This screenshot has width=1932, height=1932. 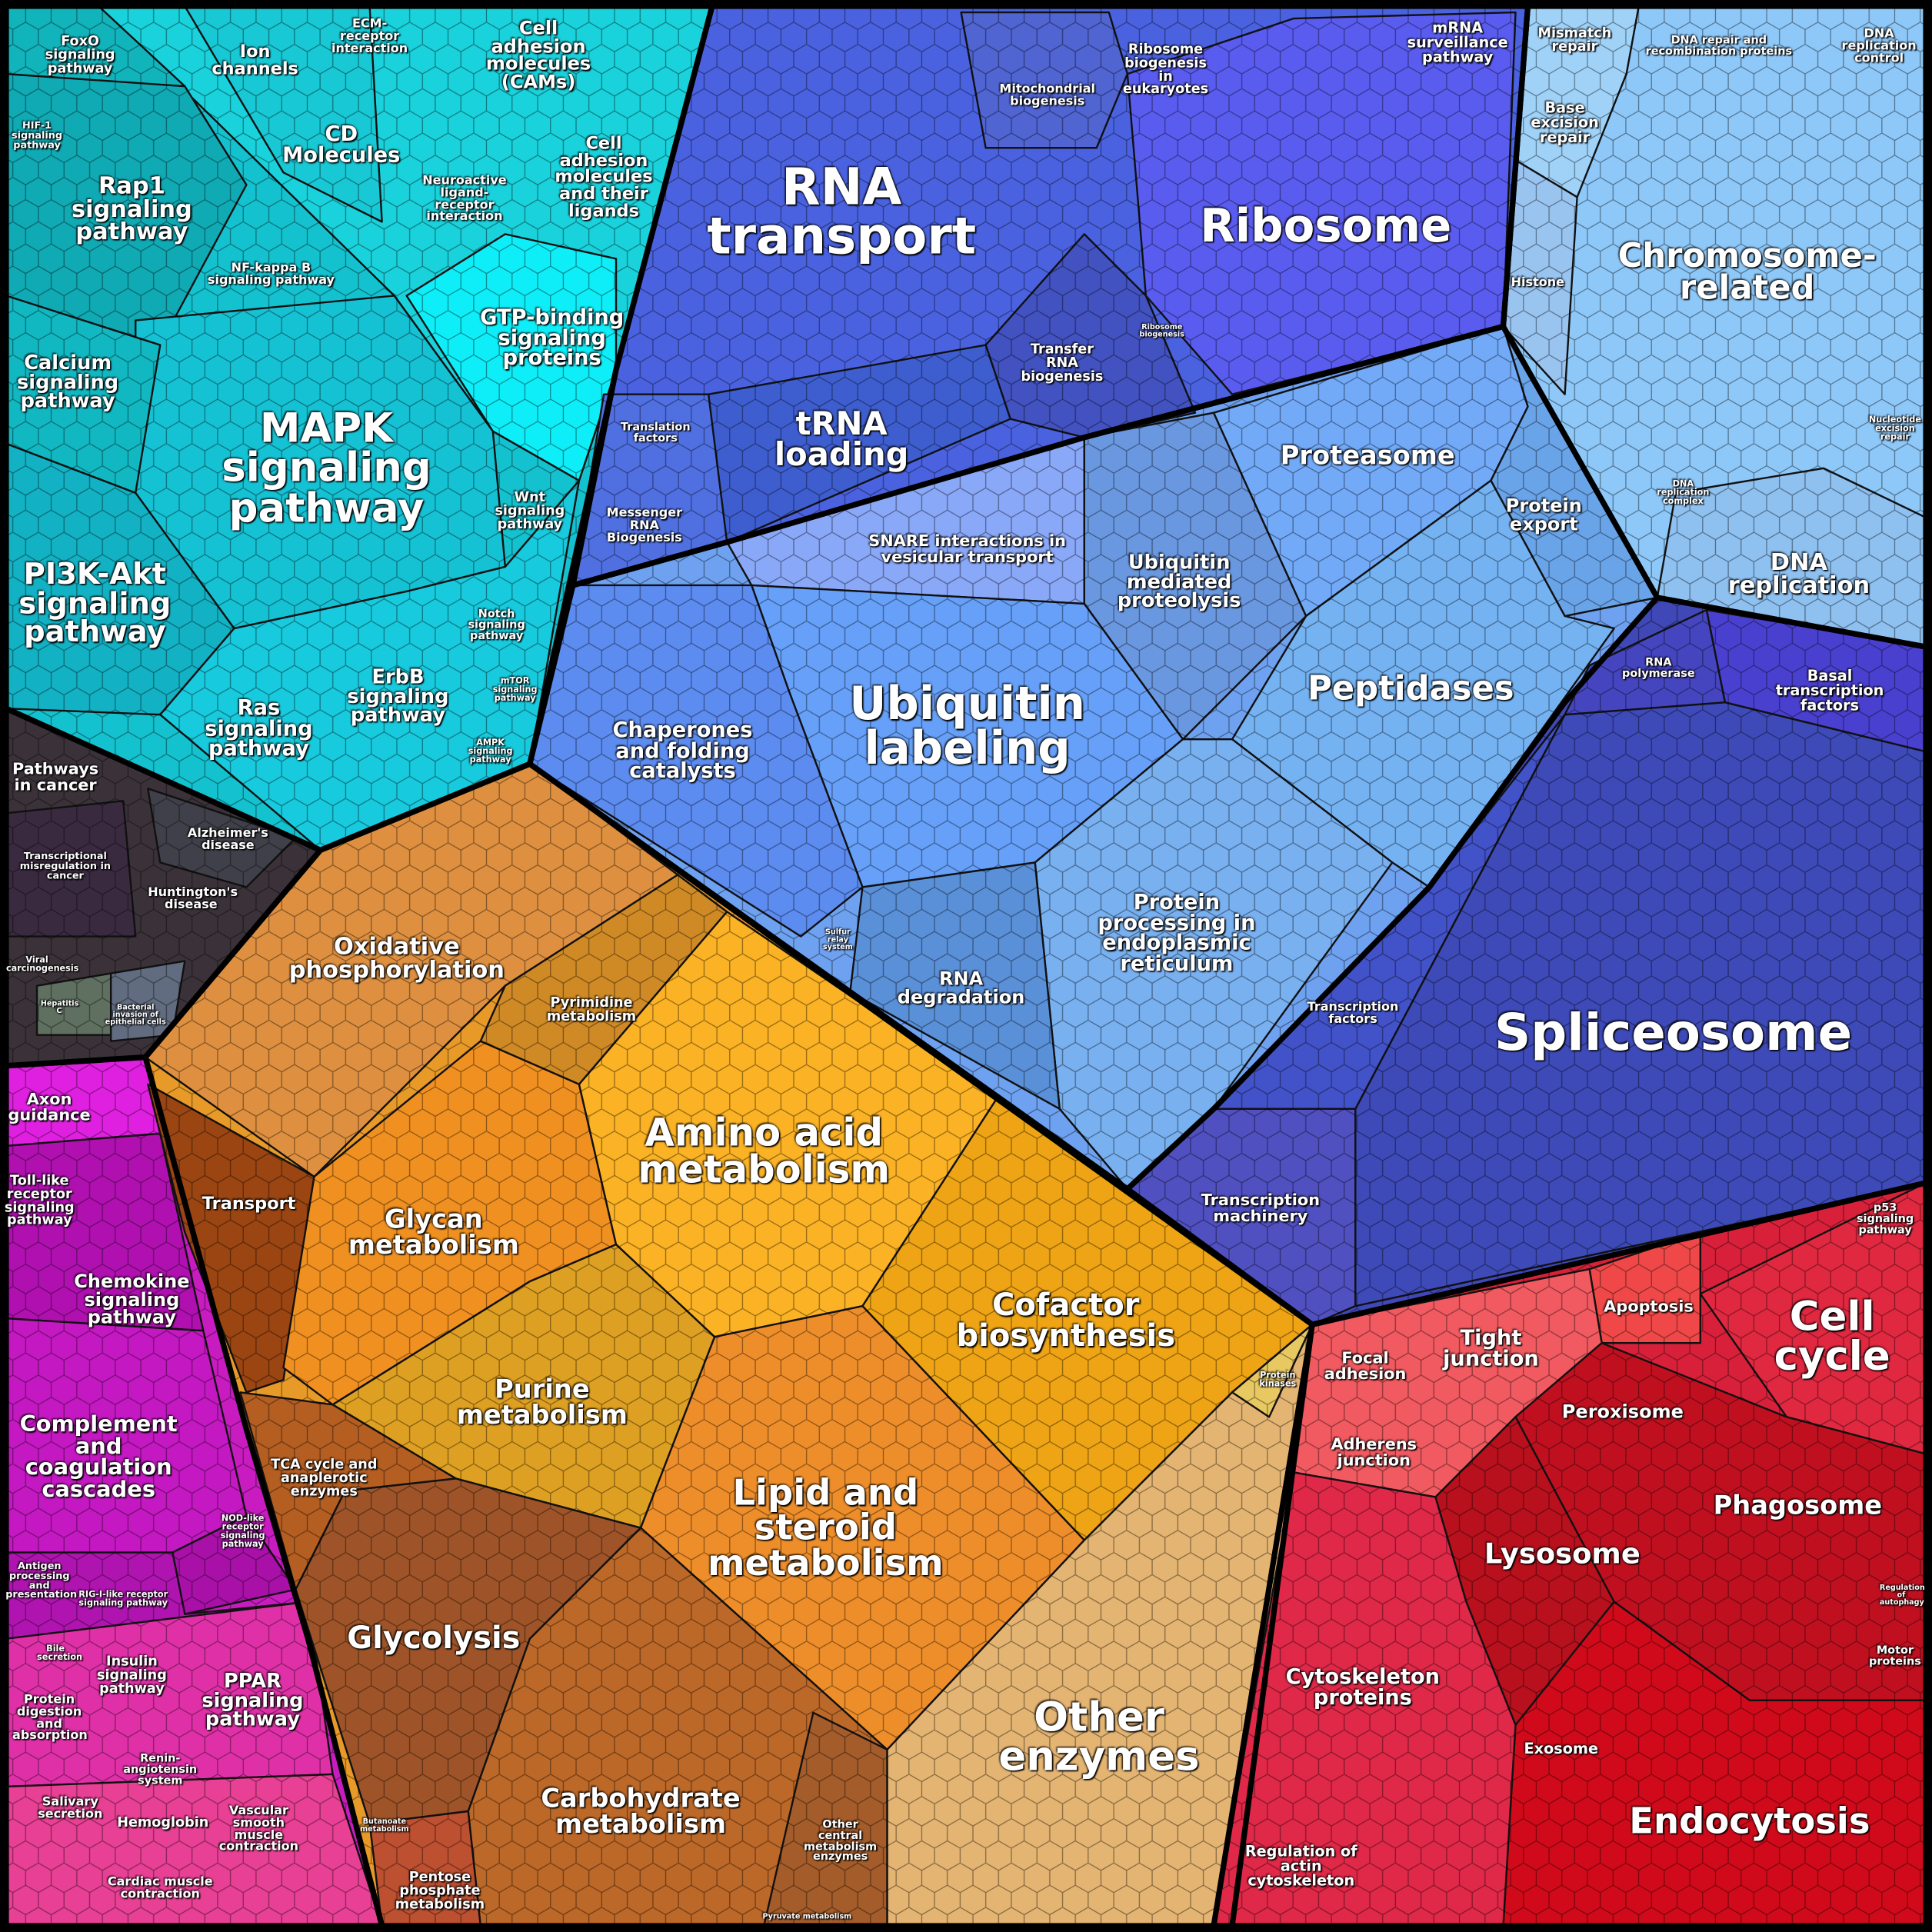 I want to click on region-label: Wnt signaling pathway, so click(x=530, y=510).